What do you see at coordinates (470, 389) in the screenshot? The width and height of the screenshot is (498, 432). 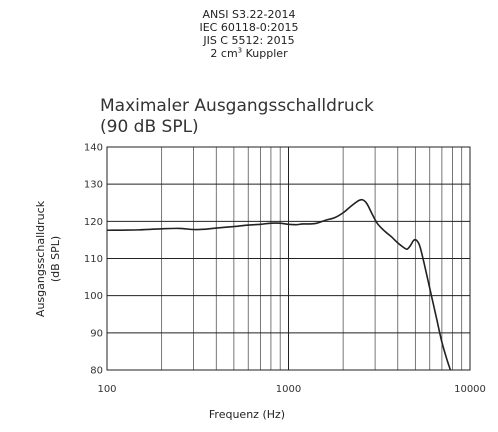 I see `x-tick-label: 10000` at bounding box center [470, 389].